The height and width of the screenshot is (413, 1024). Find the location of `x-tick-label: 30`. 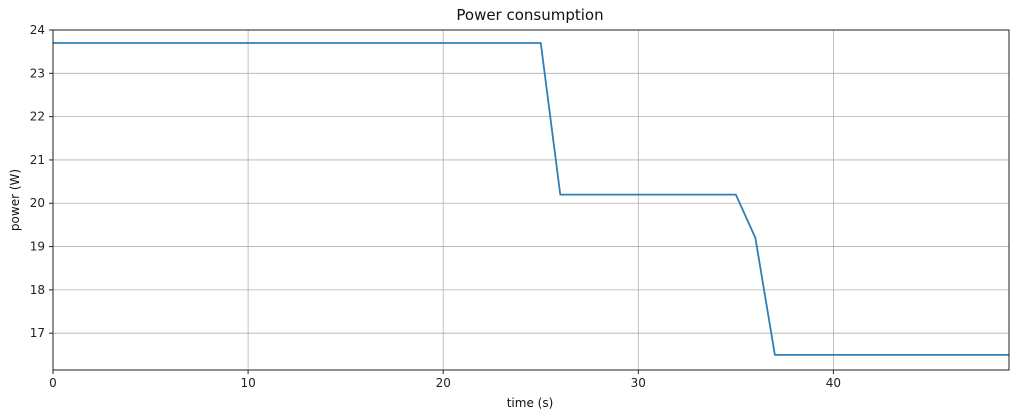

x-tick-label: 30 is located at coordinates (638, 383).